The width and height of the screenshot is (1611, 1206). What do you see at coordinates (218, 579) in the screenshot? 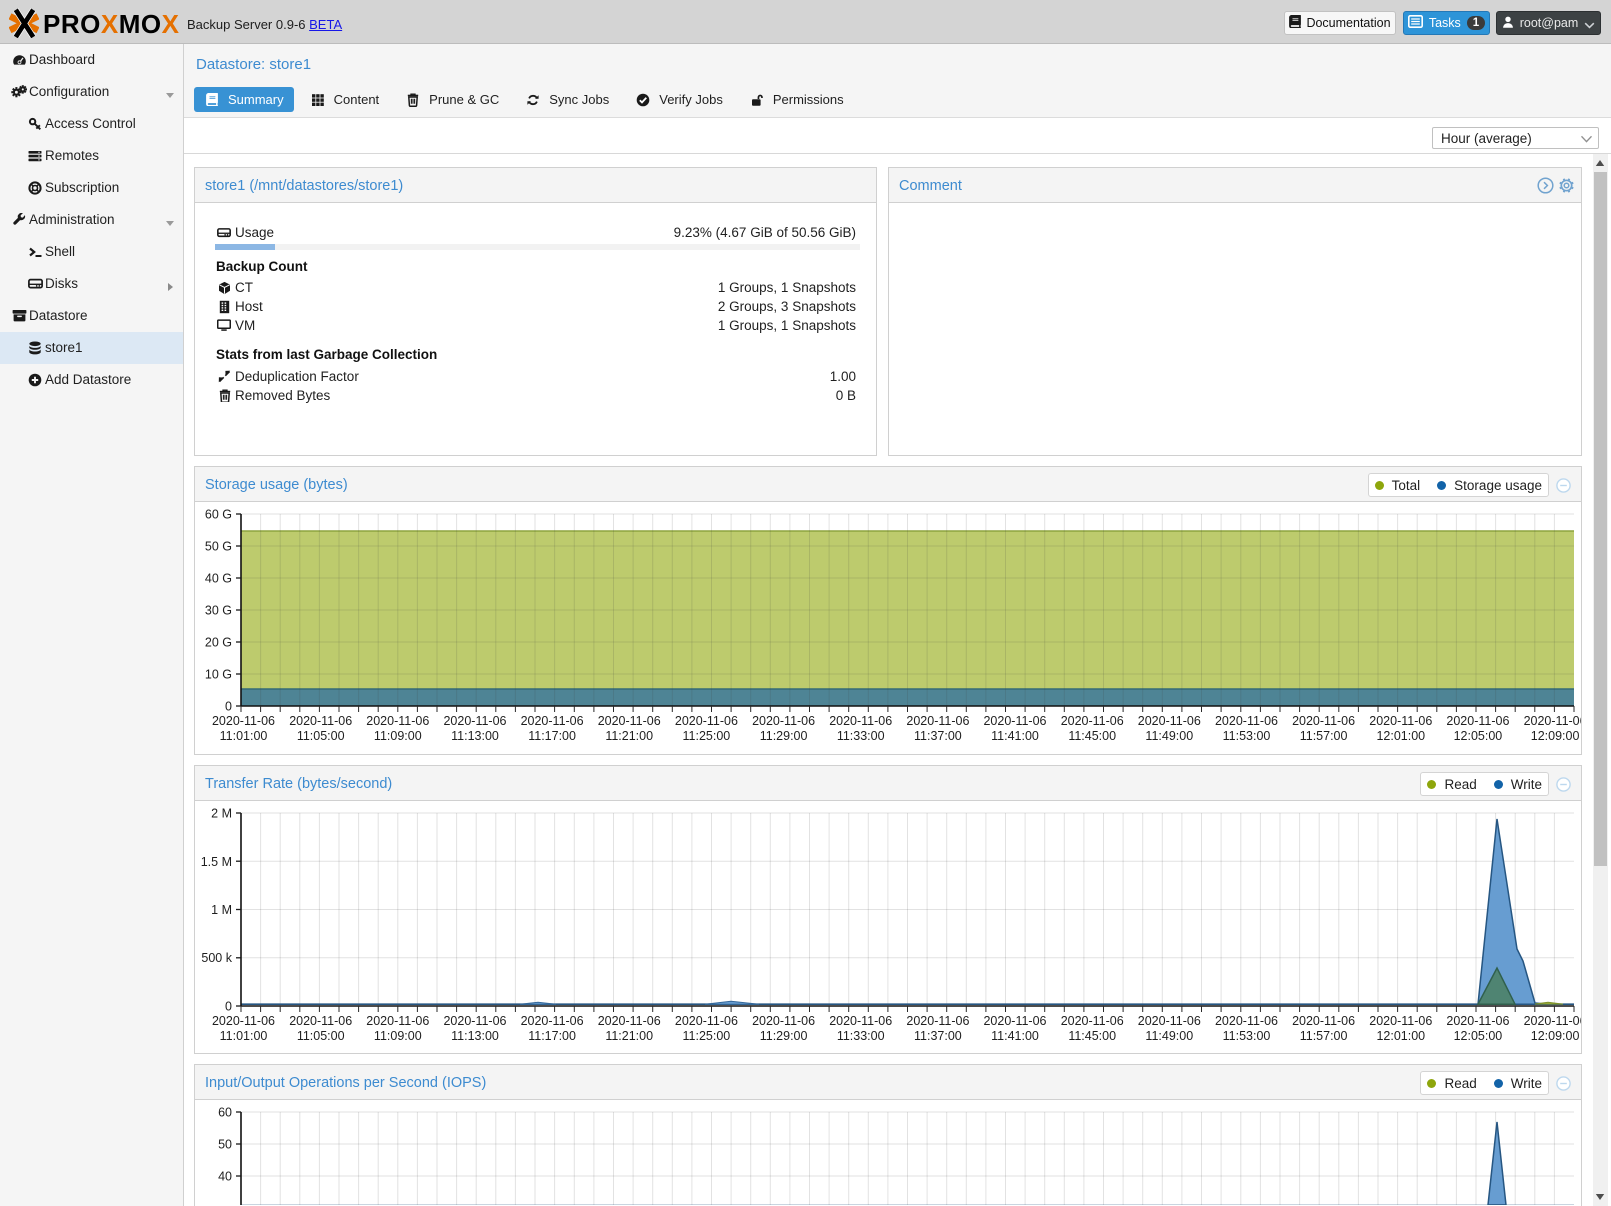
I see `svg-text: 40 G` at bounding box center [218, 579].